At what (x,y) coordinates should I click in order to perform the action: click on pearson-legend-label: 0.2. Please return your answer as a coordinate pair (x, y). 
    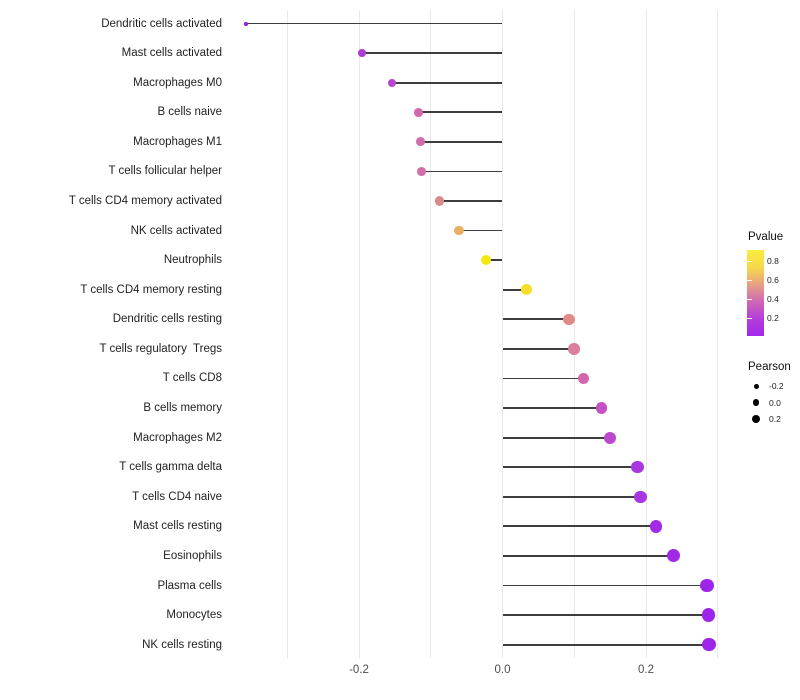
    Looking at the image, I should click on (775, 419).